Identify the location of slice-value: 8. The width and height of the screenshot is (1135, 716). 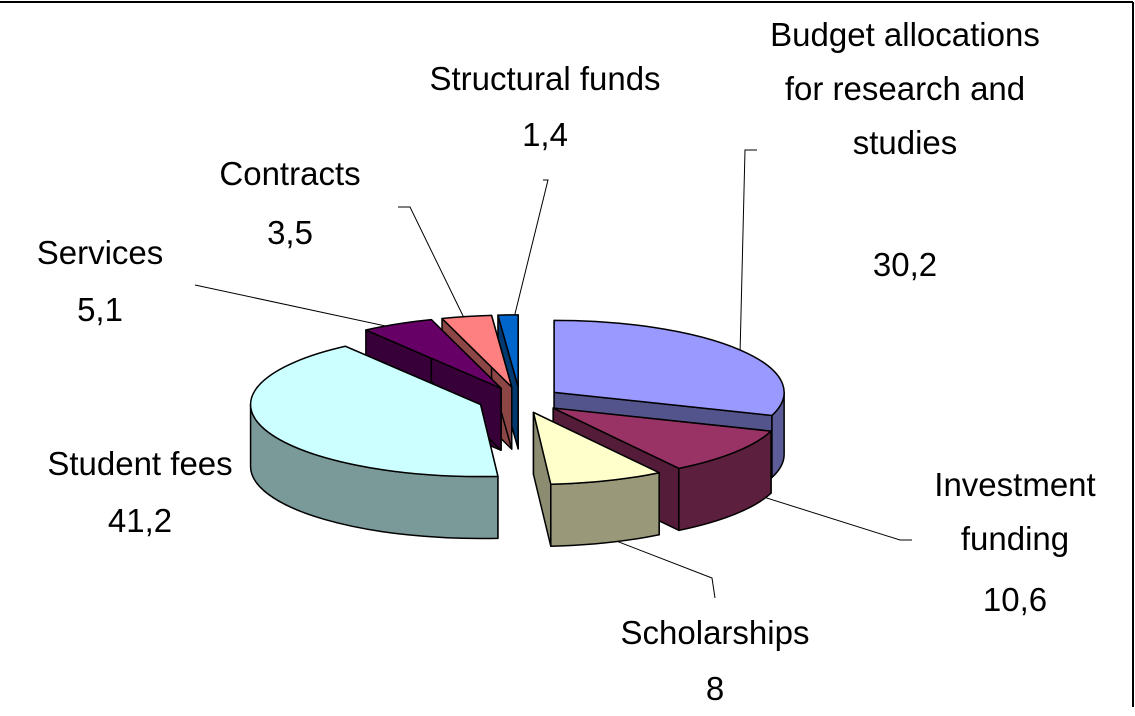
(715, 688).